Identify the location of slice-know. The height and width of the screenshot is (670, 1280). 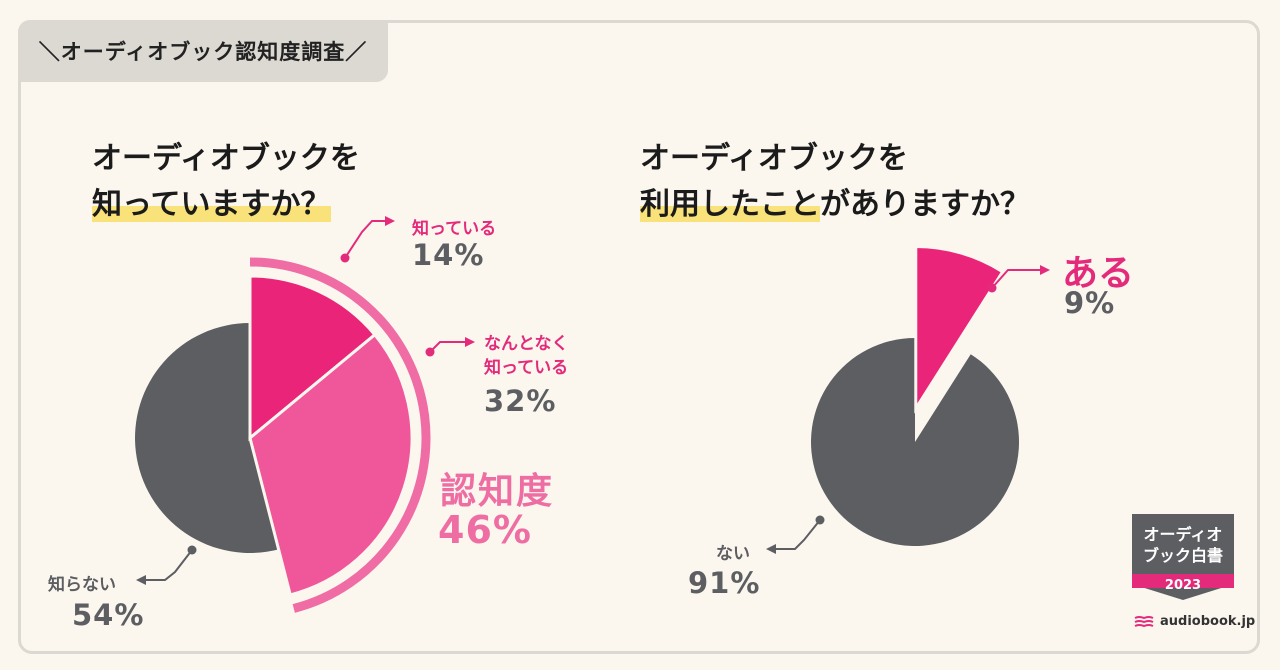
(312, 358).